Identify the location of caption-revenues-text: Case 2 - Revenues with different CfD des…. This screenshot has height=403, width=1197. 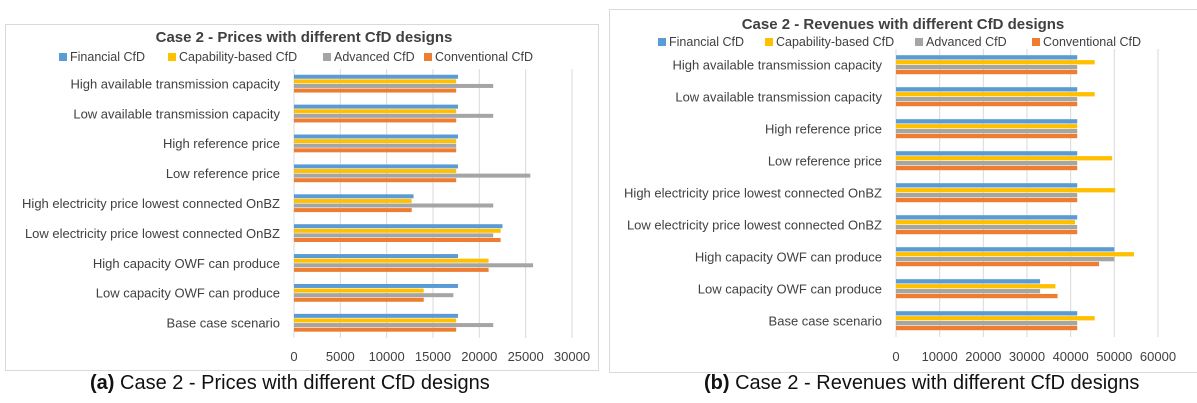
(934, 383).